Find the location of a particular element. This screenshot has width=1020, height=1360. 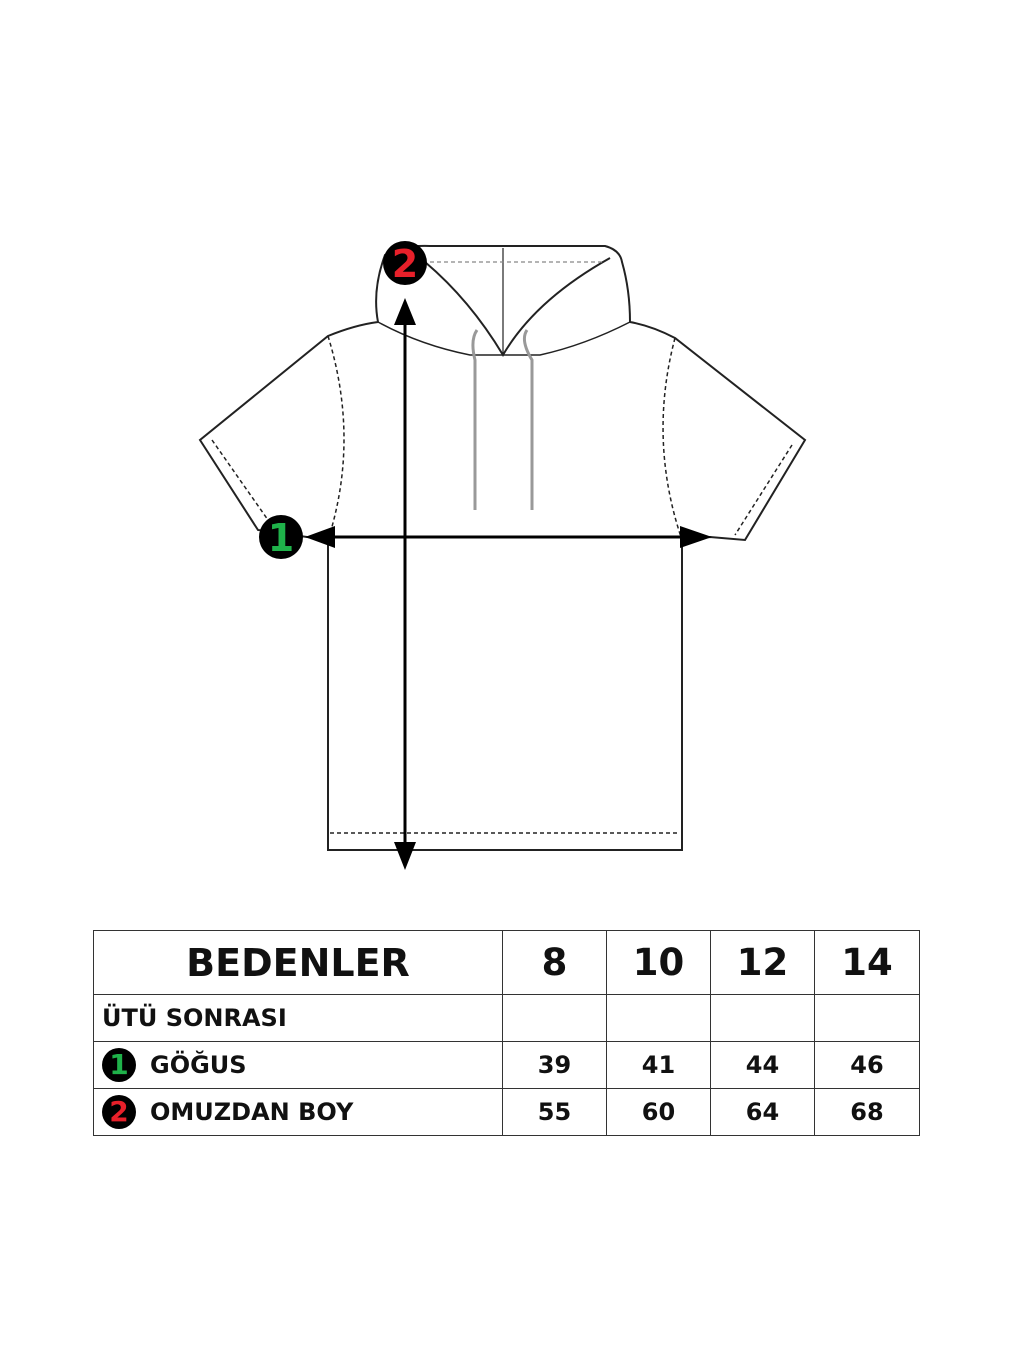

size-header: 14 is located at coordinates (867, 962).